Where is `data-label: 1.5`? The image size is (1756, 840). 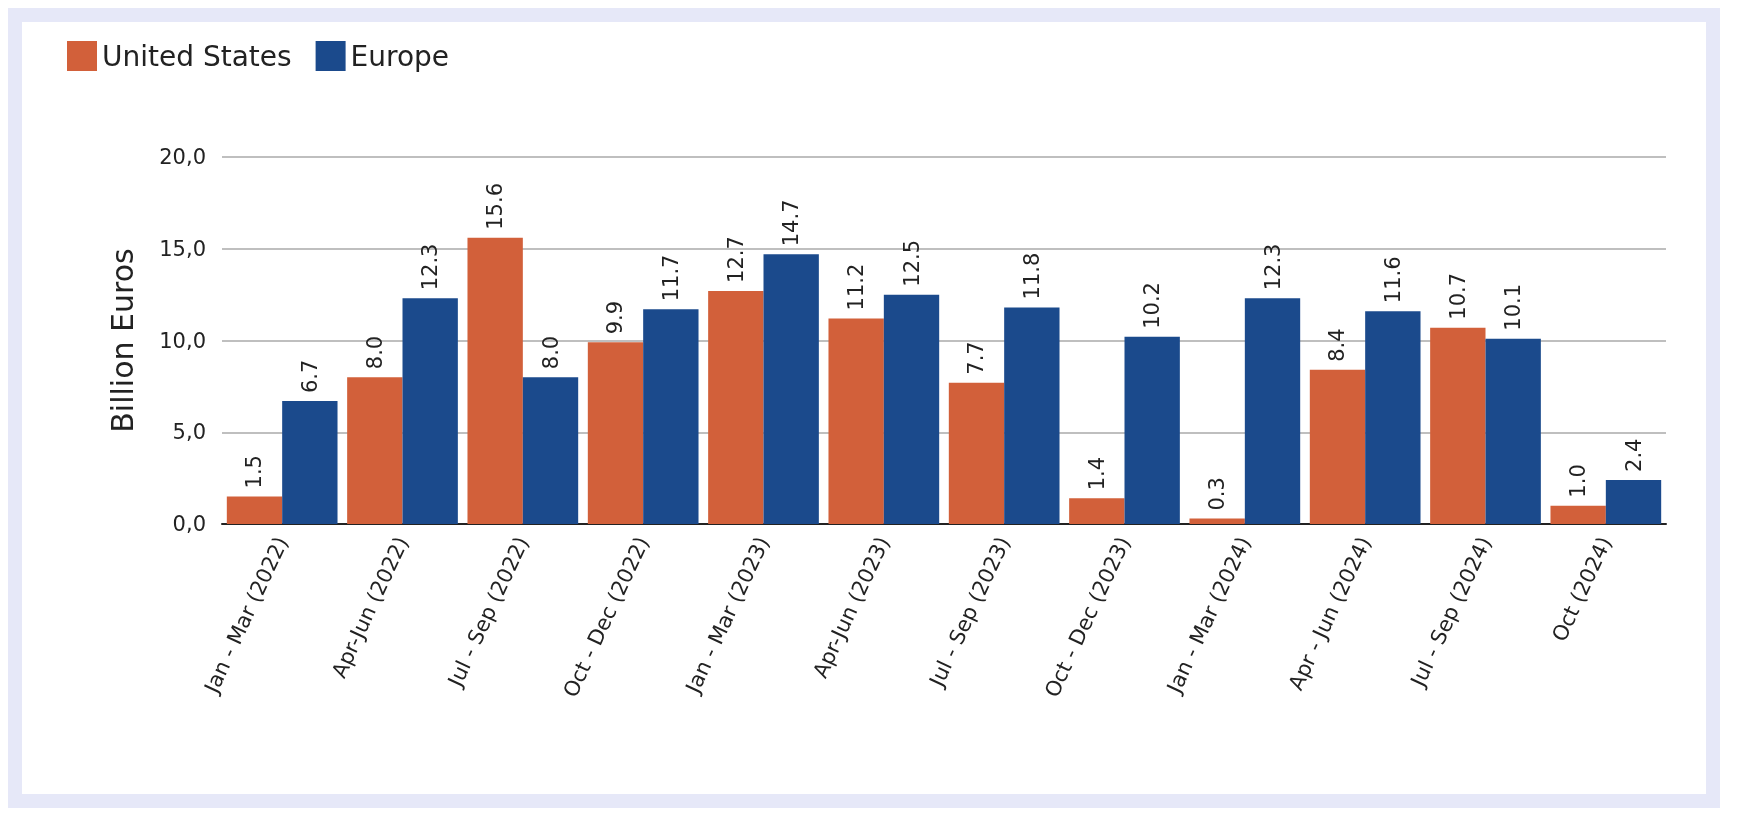
data-label: 1.5 is located at coordinates (254, 472).